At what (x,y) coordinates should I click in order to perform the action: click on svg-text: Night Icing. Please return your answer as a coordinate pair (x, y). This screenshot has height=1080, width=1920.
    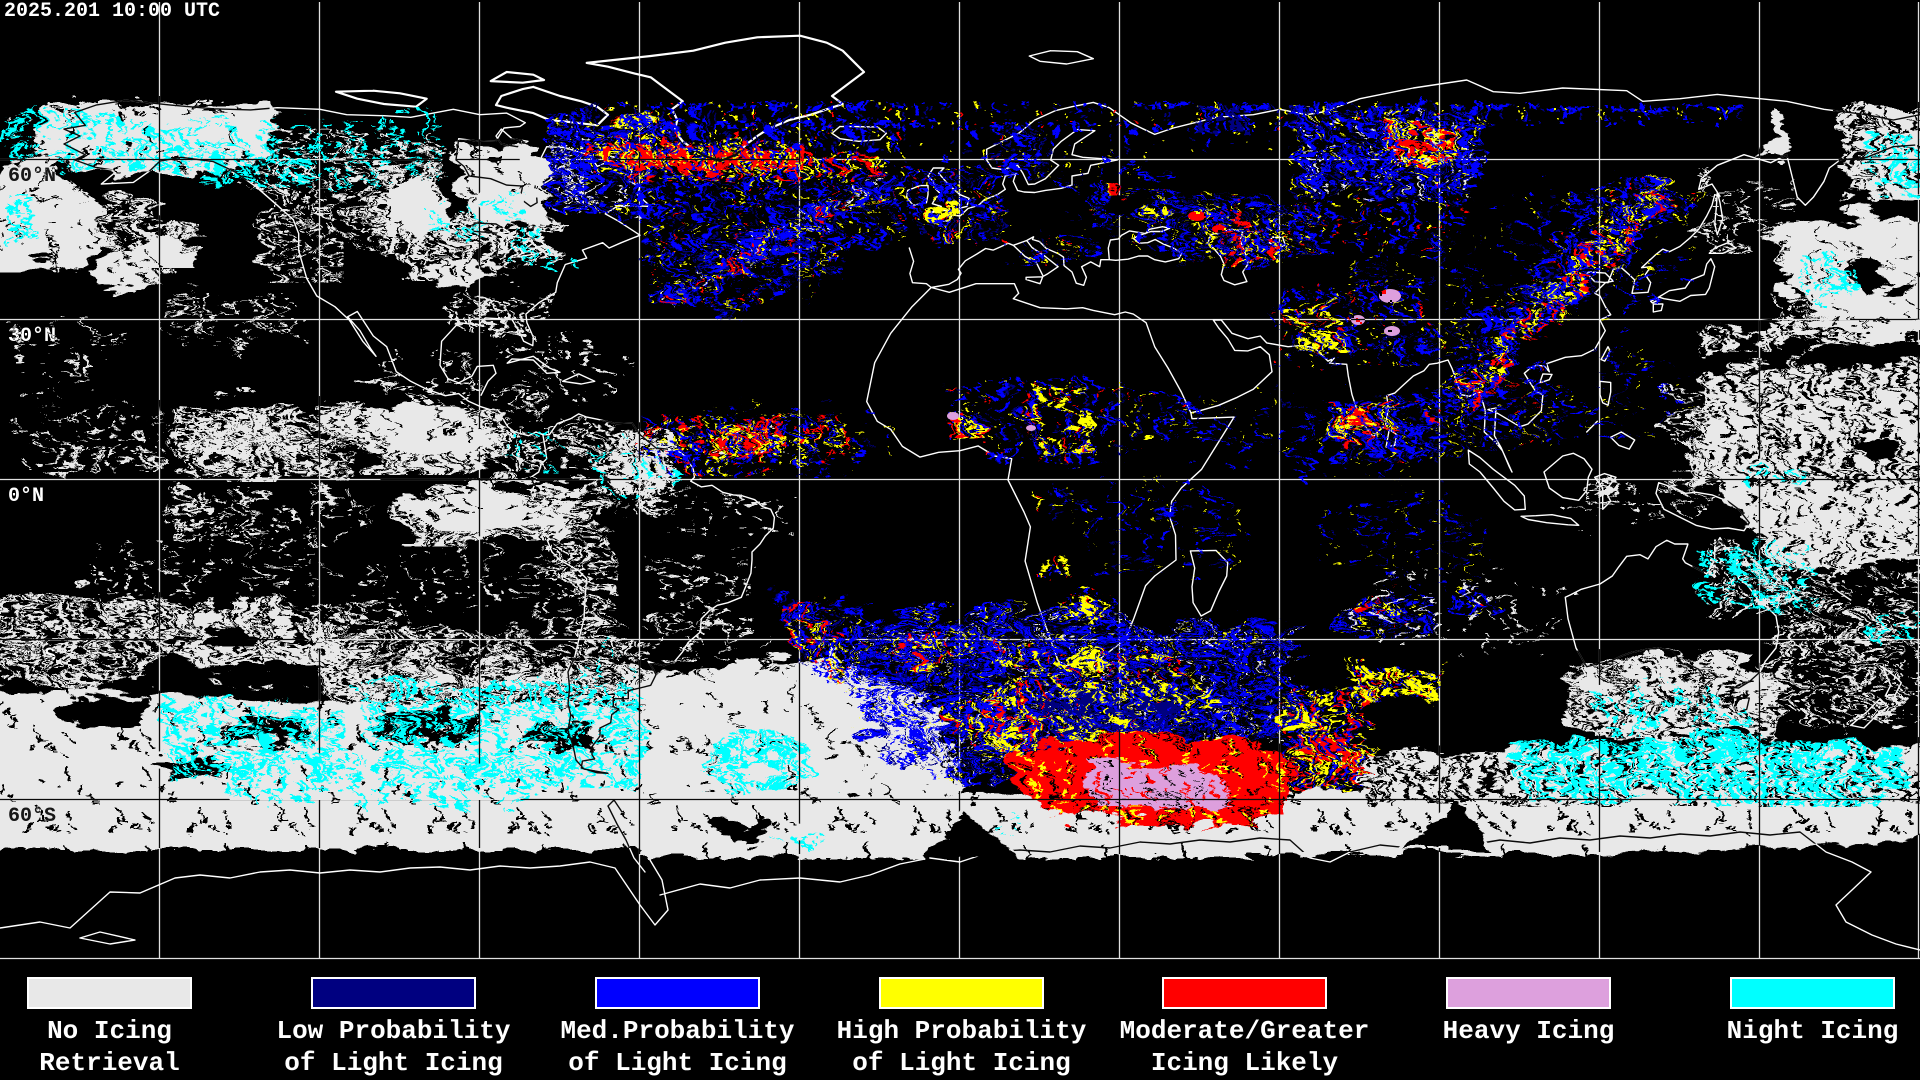
    Looking at the image, I should click on (1813, 1031).